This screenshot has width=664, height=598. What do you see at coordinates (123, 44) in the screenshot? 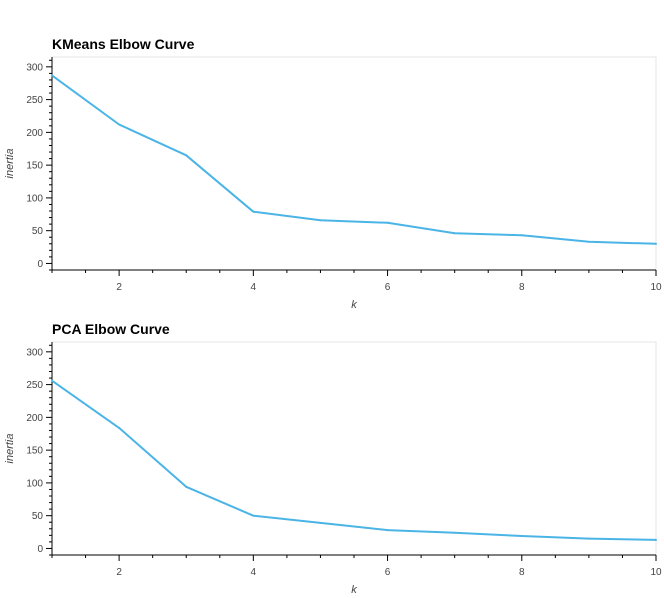
I see `chart-title: KMeans Elbow Curve` at bounding box center [123, 44].